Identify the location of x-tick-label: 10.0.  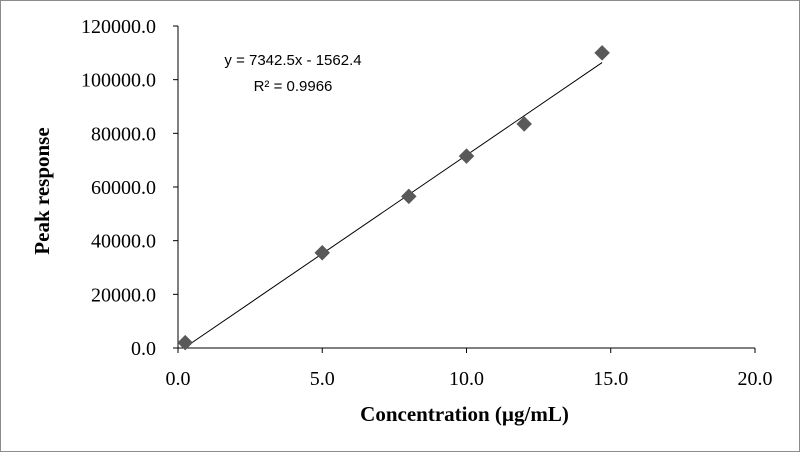
(466, 379).